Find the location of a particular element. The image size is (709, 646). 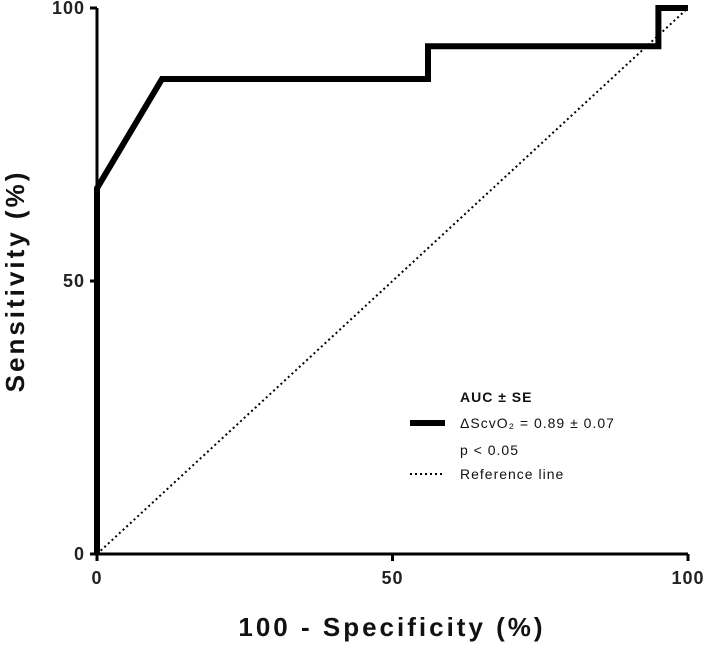

x-tick-label: 50 is located at coordinates (392, 578).